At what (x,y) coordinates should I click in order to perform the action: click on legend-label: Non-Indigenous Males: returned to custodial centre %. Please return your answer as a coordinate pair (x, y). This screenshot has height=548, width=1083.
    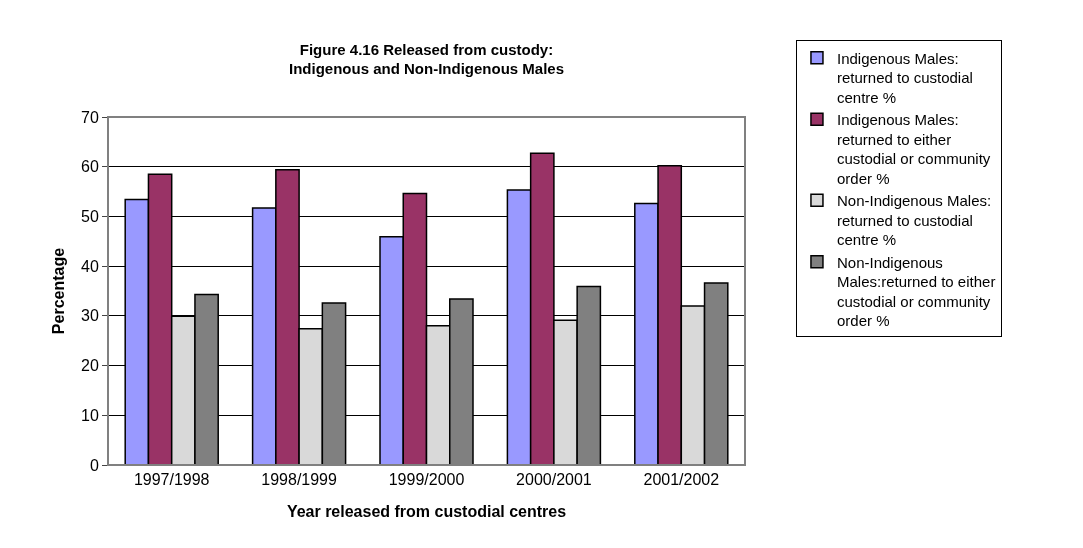
    Looking at the image, I should click on (914, 220).